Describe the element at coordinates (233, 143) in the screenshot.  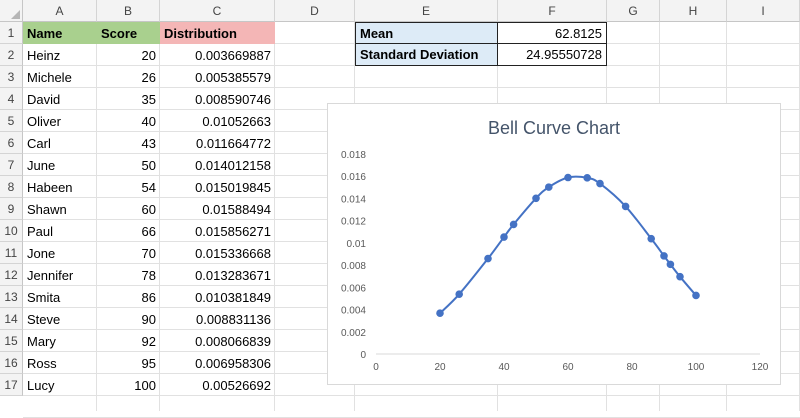
I see `cell-distribution: 0.011664772` at that location.